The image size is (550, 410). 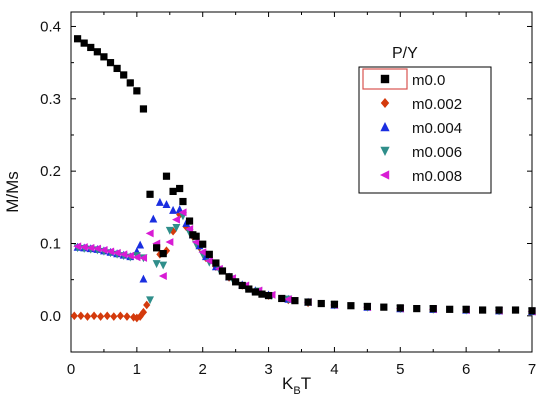 I want to click on legend-marker-m0.008, so click(x=384, y=175).